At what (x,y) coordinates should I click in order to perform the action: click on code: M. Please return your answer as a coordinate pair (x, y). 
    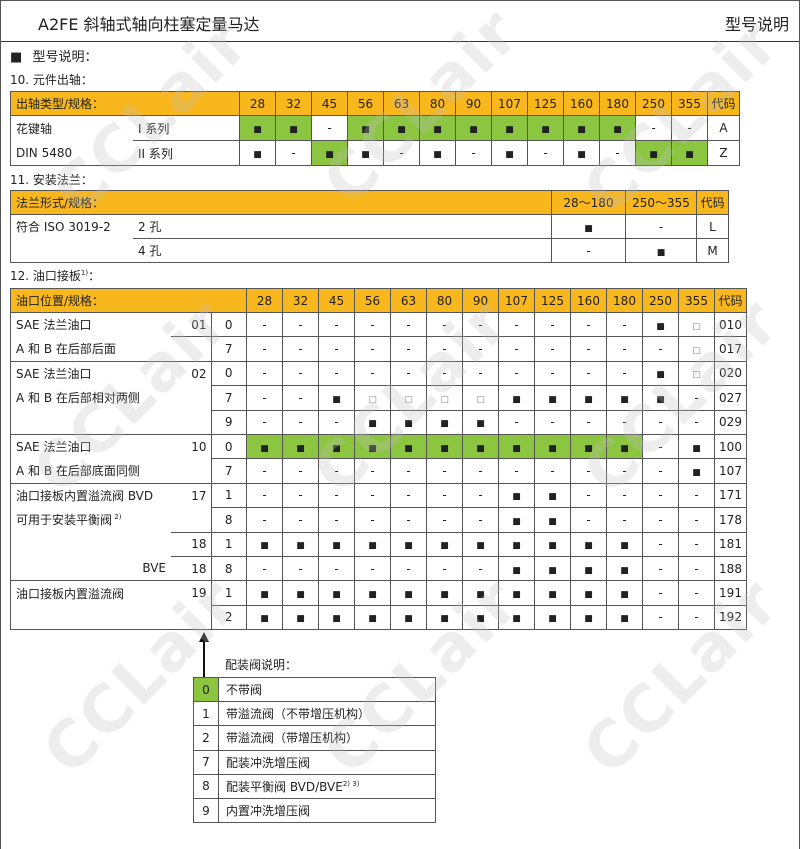
    Looking at the image, I should click on (712, 250).